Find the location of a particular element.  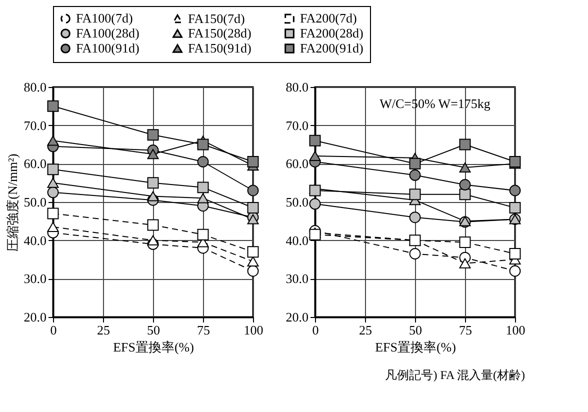

y-axis-title: 圧縮強度(N/mm²) is located at coordinates (12, 203).